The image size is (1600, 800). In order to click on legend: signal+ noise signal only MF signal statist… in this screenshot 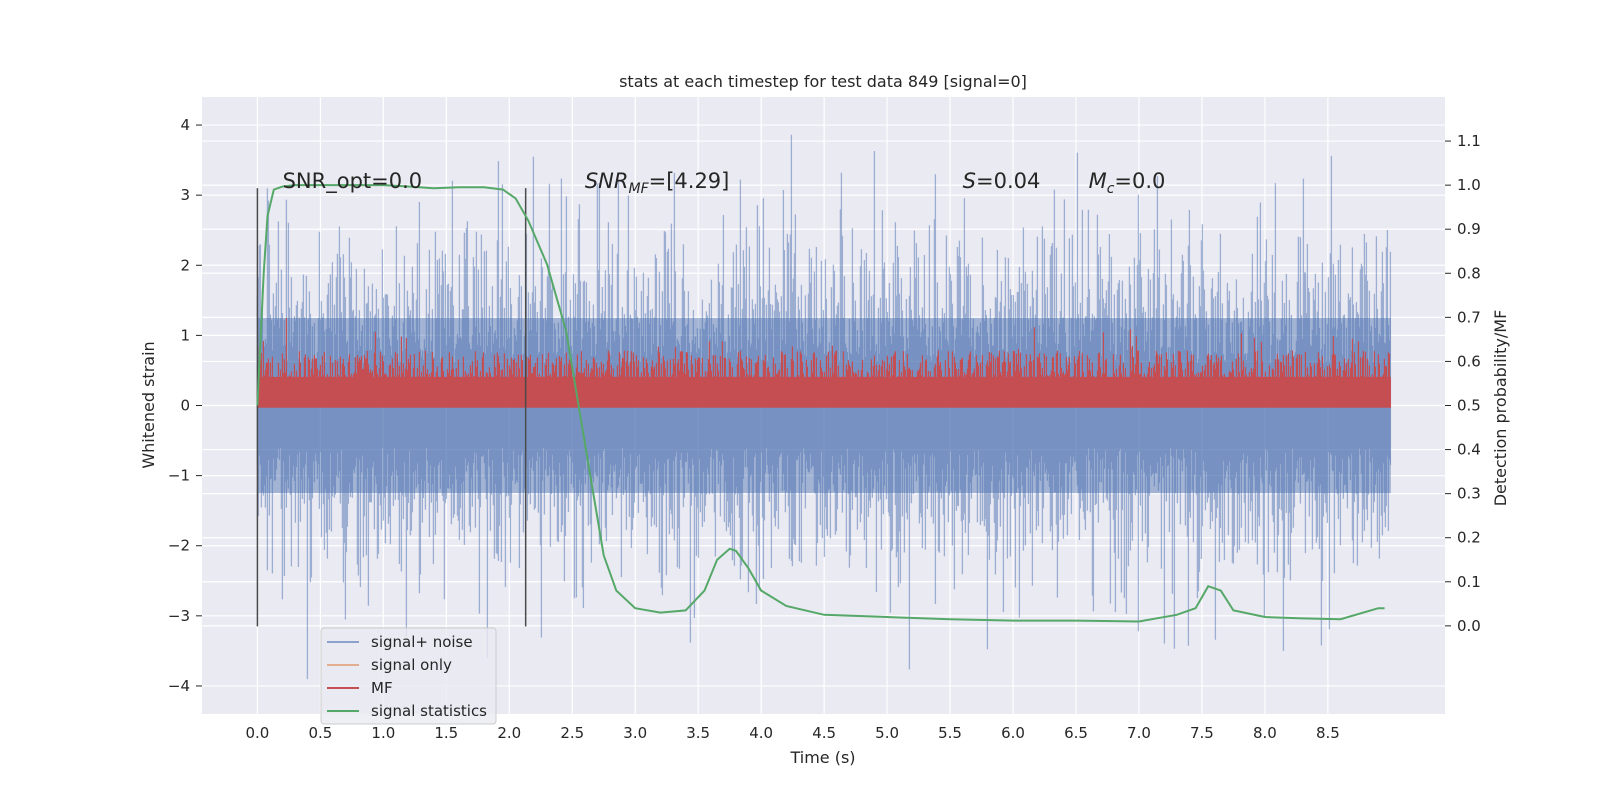, I will do `click(408, 676)`.